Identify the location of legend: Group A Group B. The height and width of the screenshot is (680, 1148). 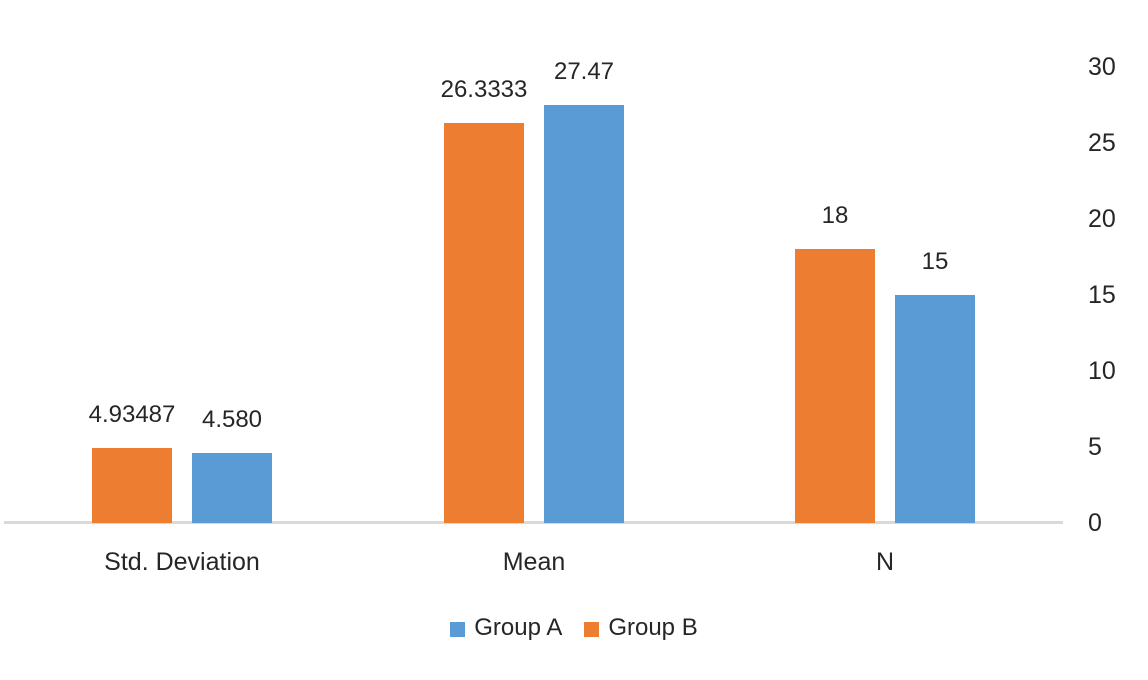
(574, 628).